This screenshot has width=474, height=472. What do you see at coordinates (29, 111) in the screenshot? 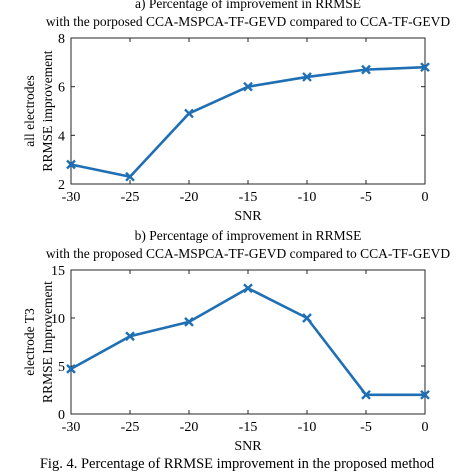
I see `y-axis-label-line: all electrodes` at bounding box center [29, 111].